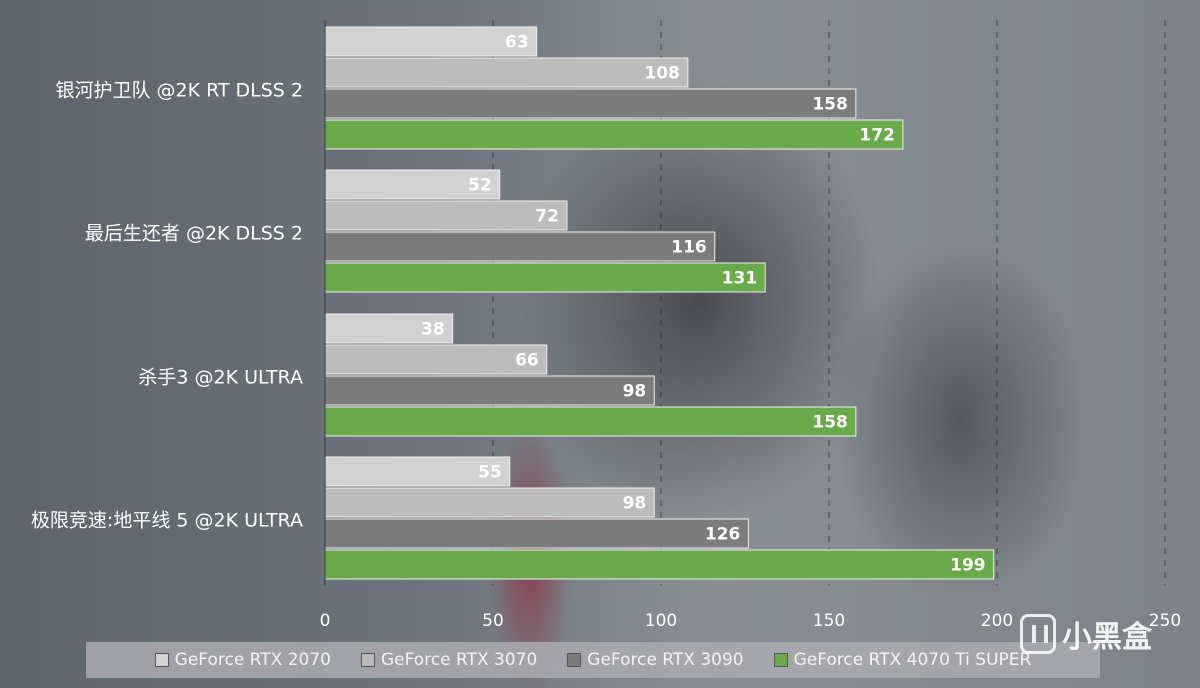 The height and width of the screenshot is (688, 1200). Describe the element at coordinates (527, 361) in the screenshot. I see `data-label: 66` at that location.